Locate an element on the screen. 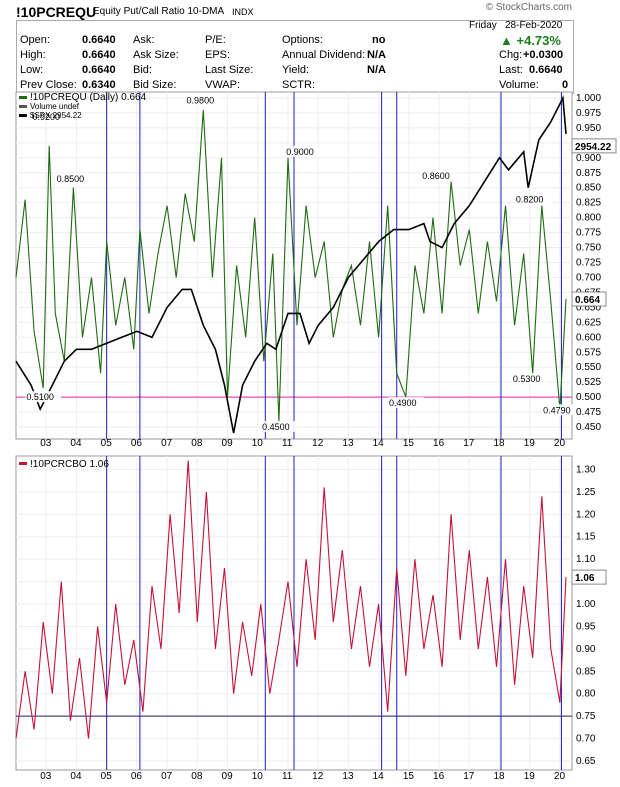 This screenshot has width=620, height=787. x-tick-label: 19 is located at coordinates (530, 443).